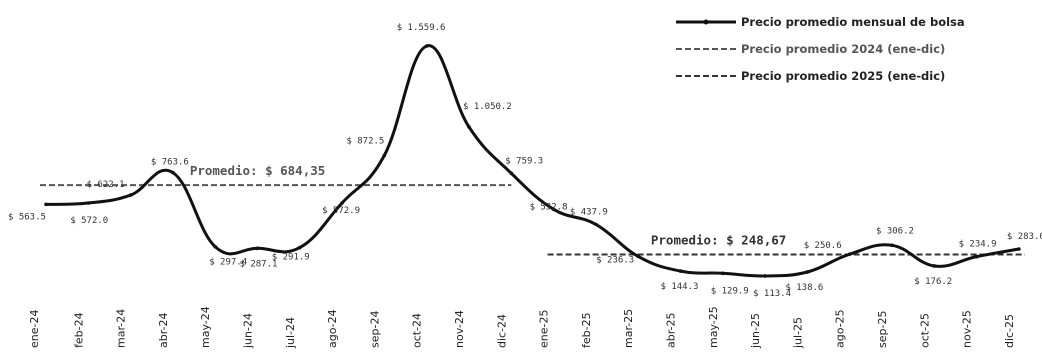 The image size is (1042, 352). I want to click on x-tick-sep-25: sep-25, so click(882, 329).